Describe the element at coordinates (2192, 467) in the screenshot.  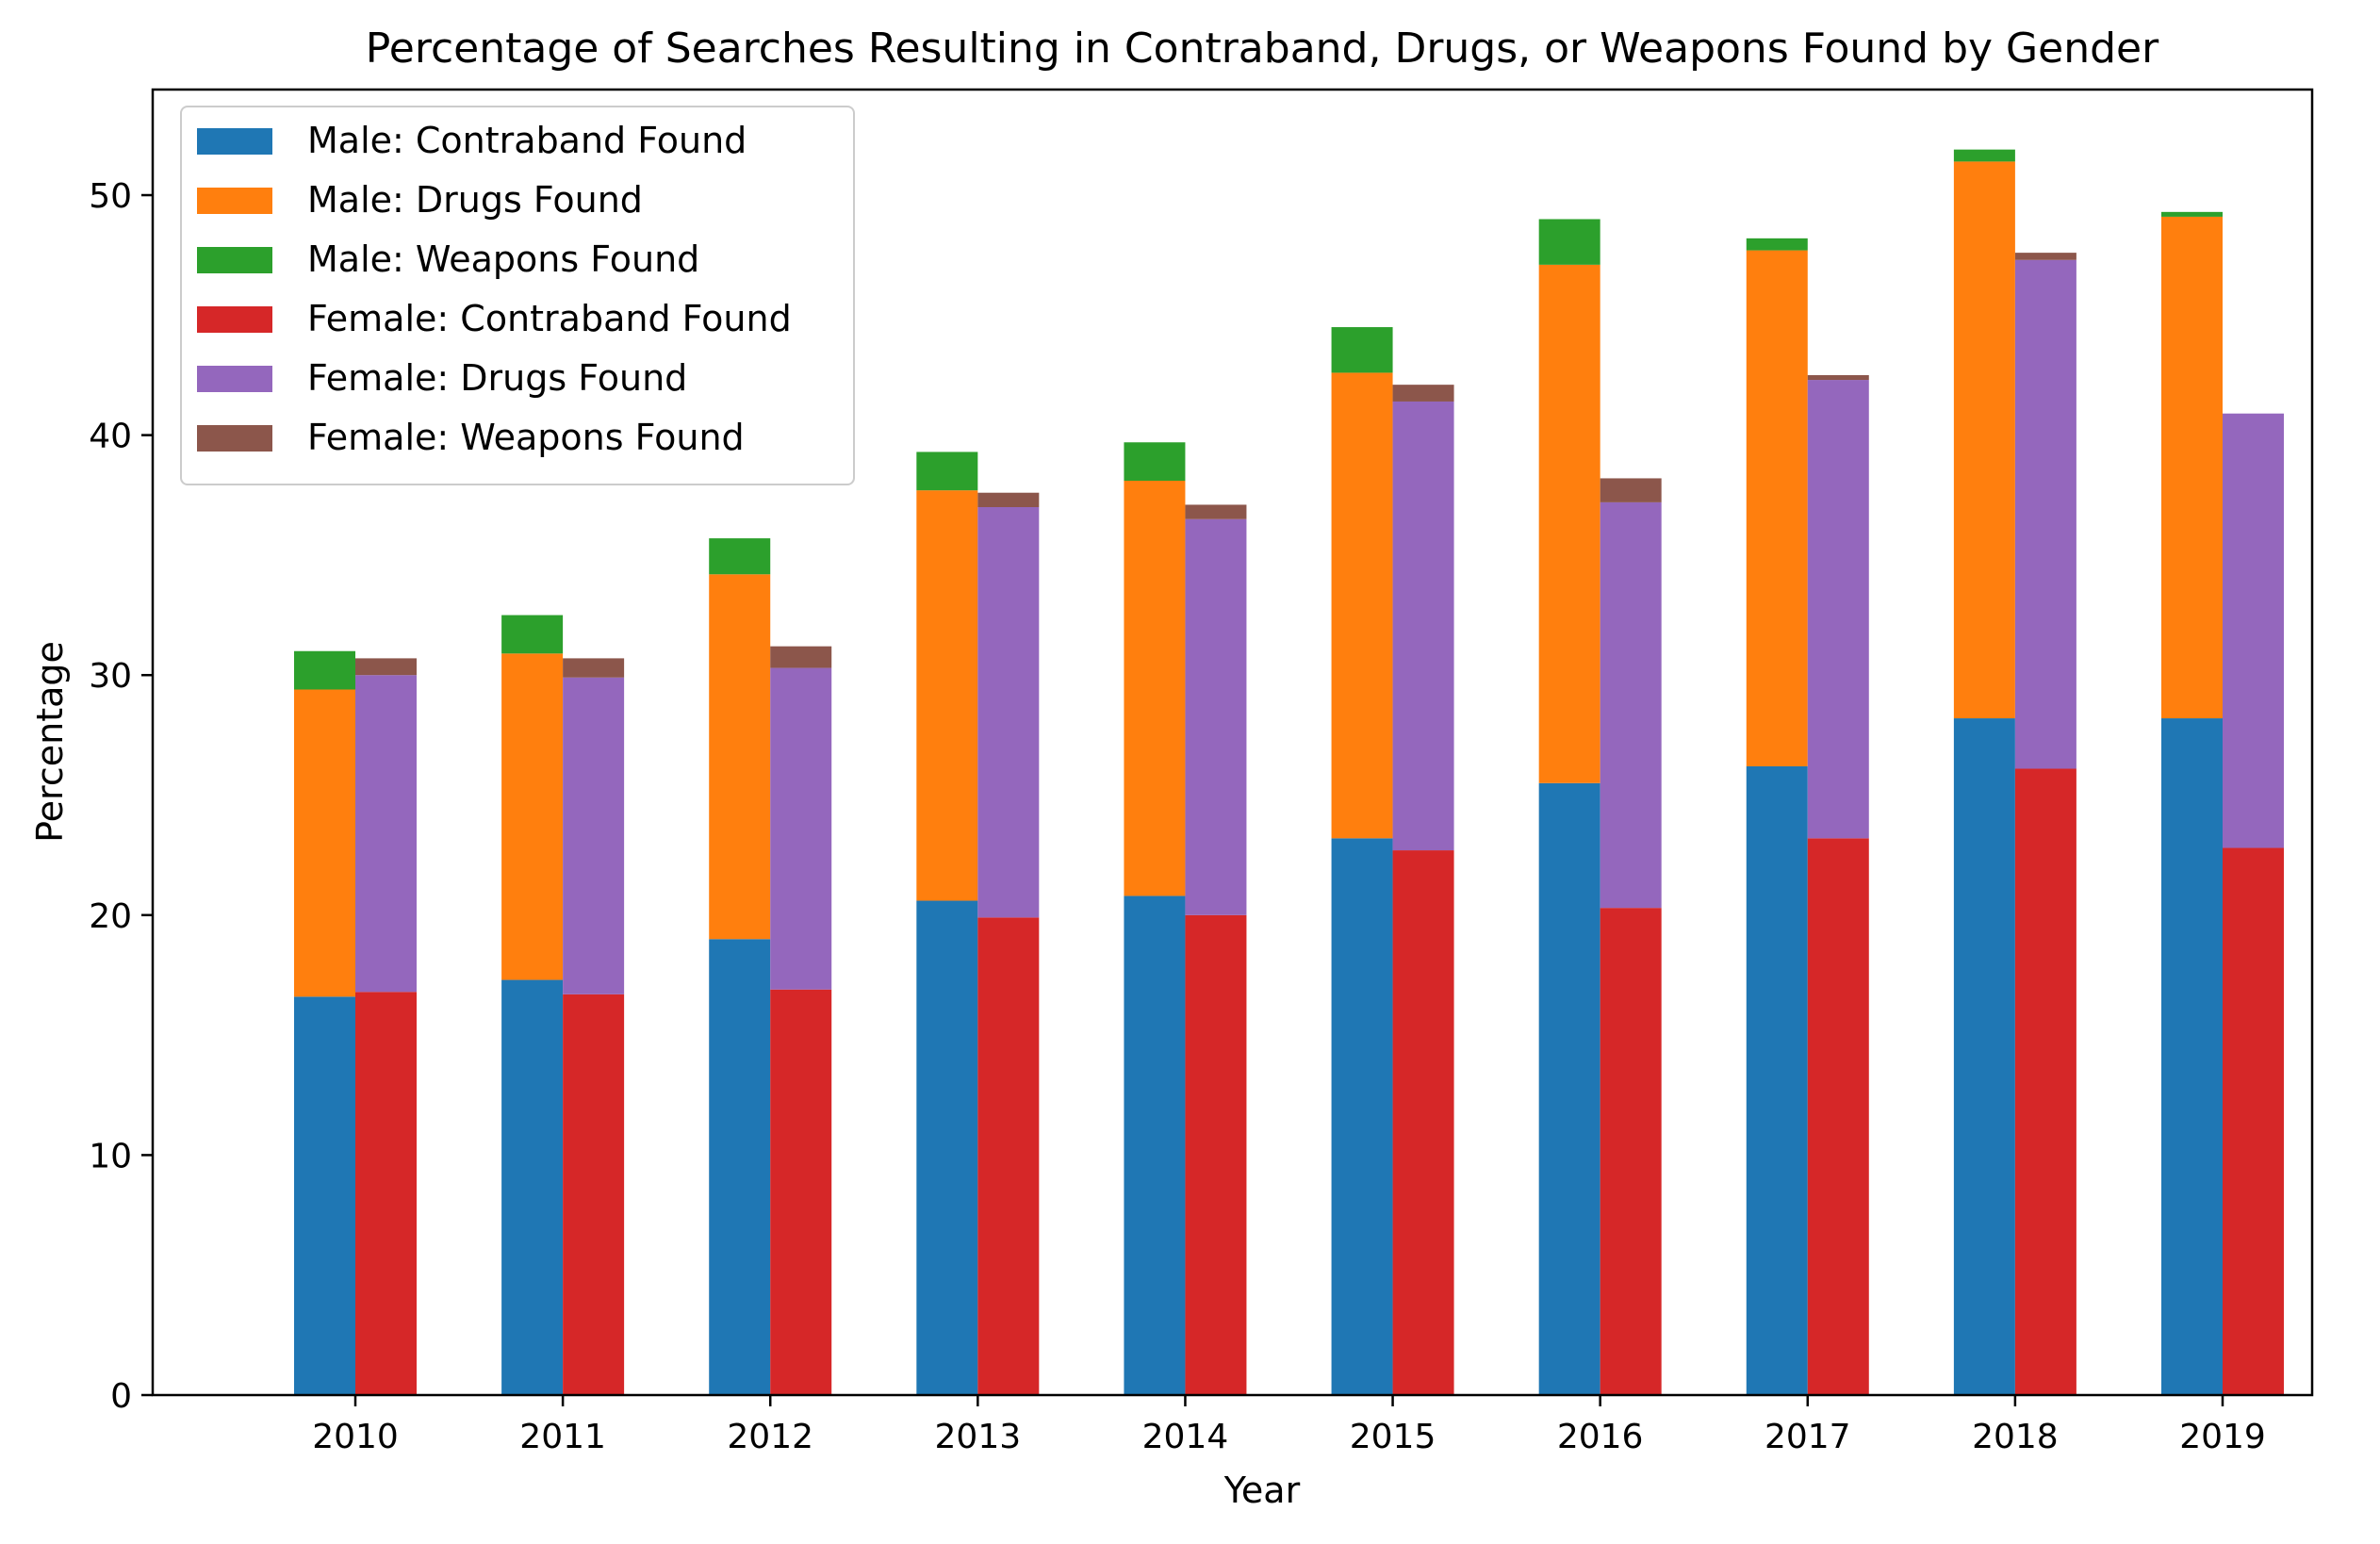
I see `bar-male-series-1-2019` at that location.